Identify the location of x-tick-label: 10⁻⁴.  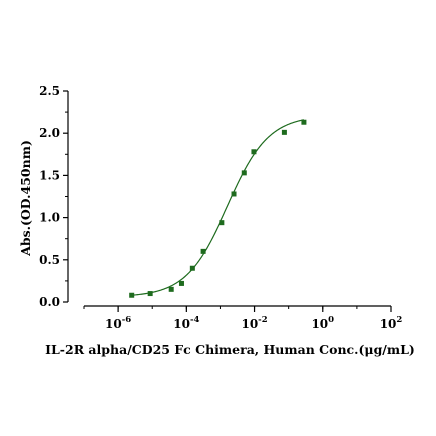
(186, 323).